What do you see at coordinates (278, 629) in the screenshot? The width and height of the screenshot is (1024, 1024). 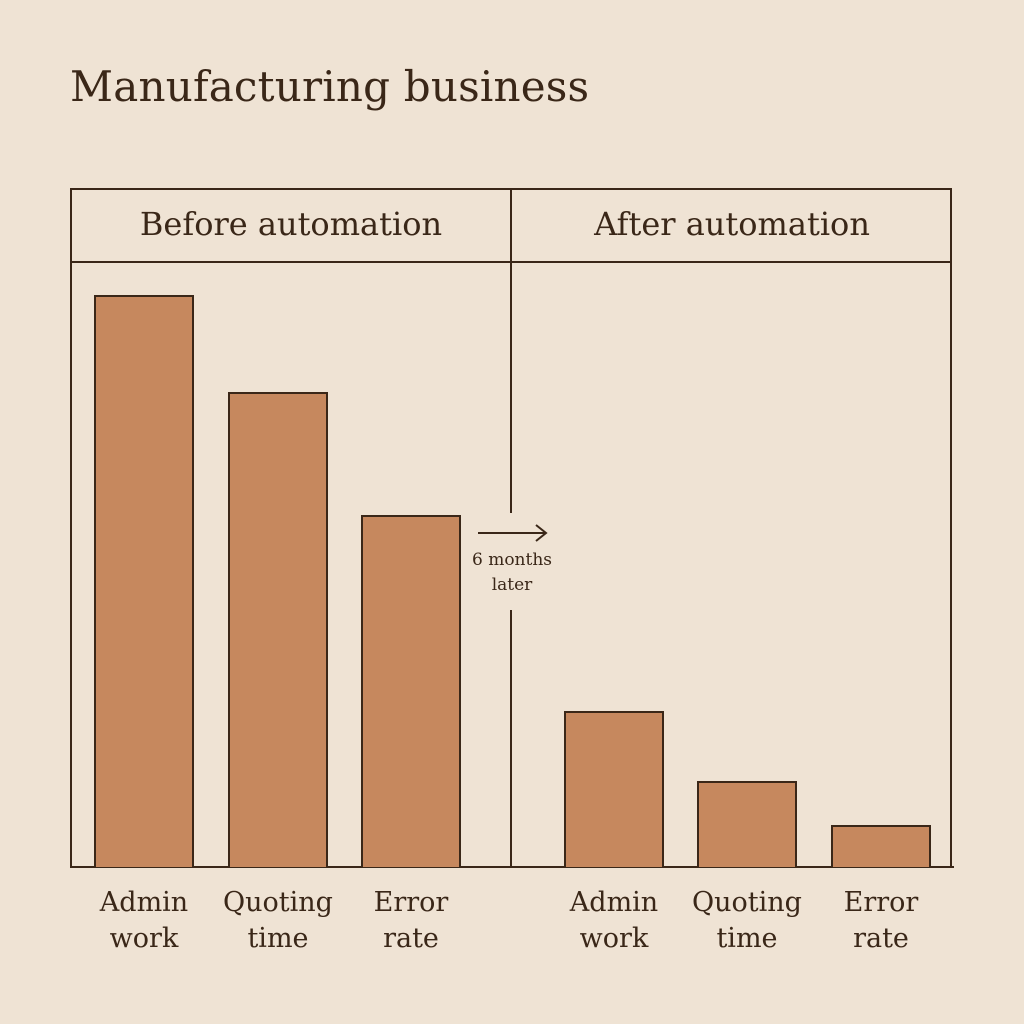 I see `bar-before-quoting-time` at bounding box center [278, 629].